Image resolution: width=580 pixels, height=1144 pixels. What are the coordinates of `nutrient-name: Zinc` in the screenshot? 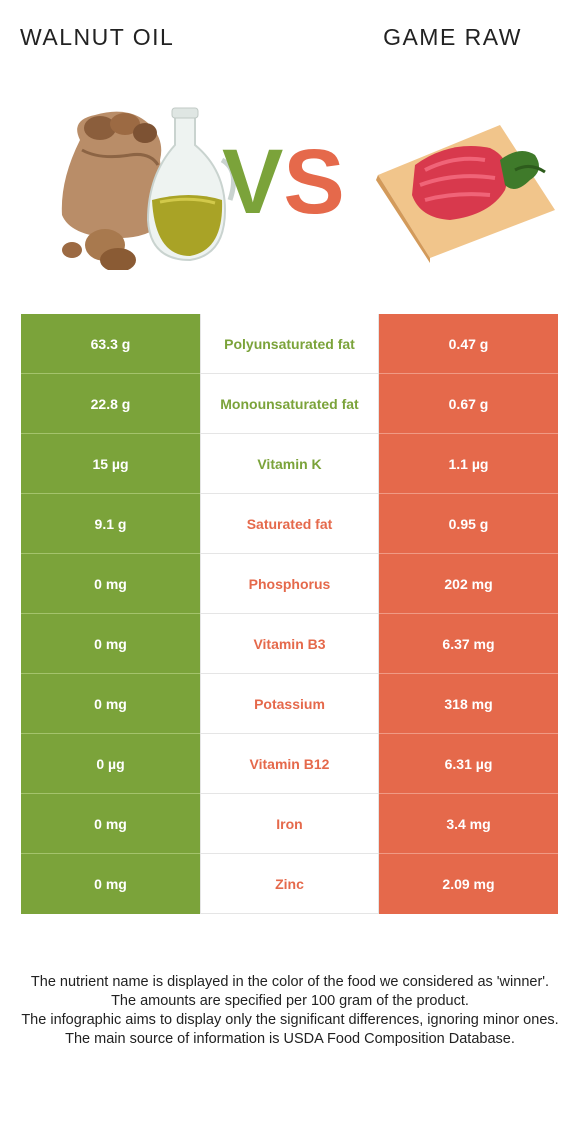 It's located at (289, 884).